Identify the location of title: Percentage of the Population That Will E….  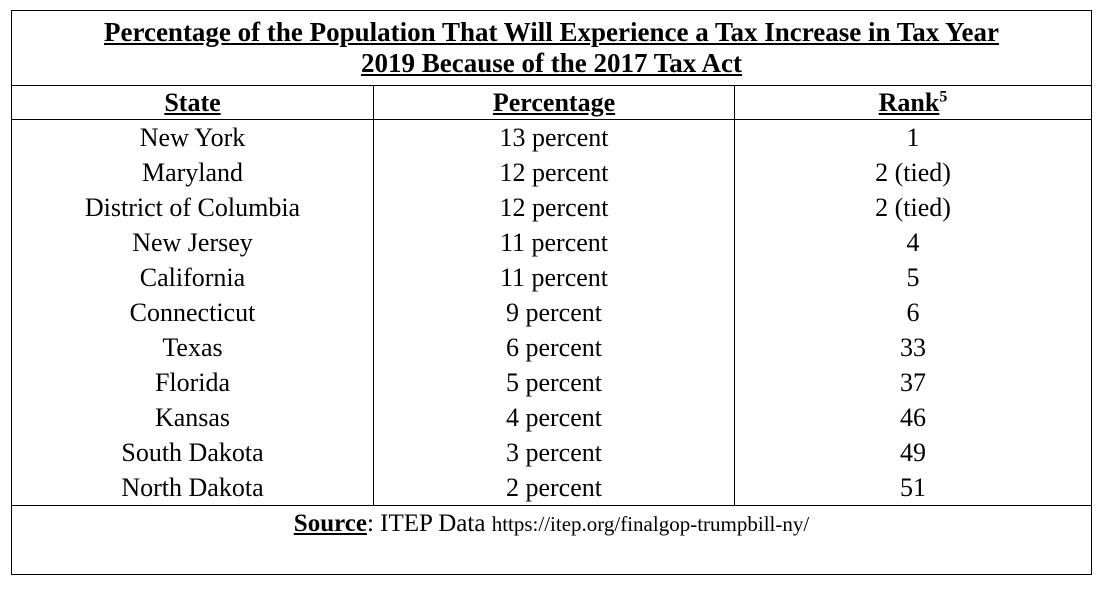
(551, 48).